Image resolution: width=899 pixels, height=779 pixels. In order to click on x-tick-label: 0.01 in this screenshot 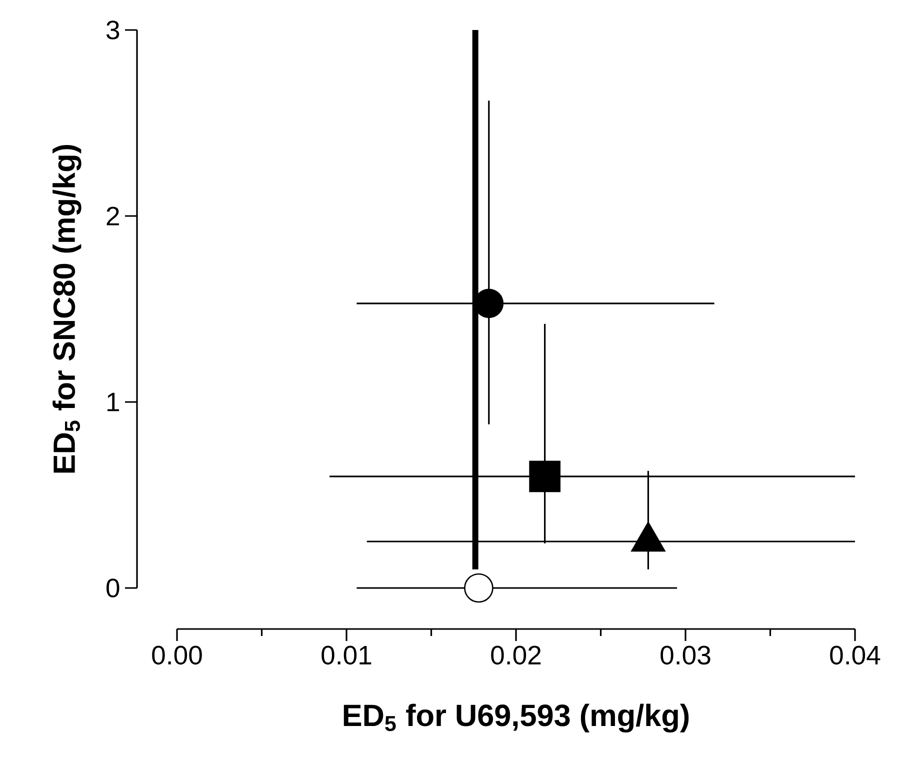, I will do `click(347, 655)`.